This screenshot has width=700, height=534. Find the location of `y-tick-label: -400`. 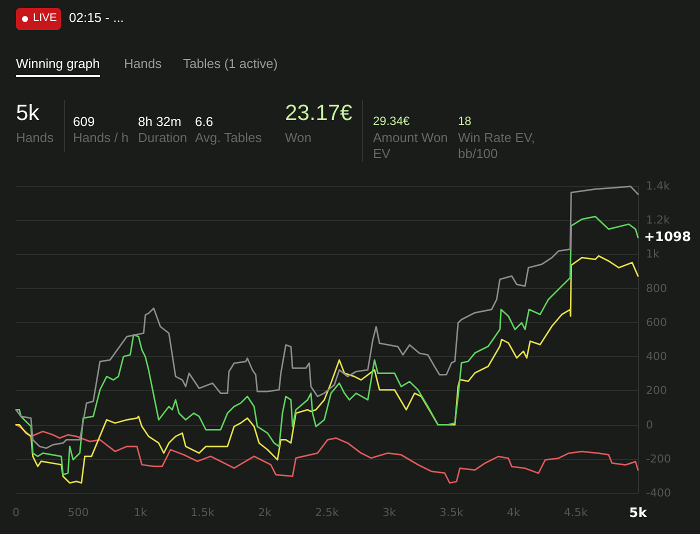

y-tick-label: -400 is located at coordinates (658, 493).